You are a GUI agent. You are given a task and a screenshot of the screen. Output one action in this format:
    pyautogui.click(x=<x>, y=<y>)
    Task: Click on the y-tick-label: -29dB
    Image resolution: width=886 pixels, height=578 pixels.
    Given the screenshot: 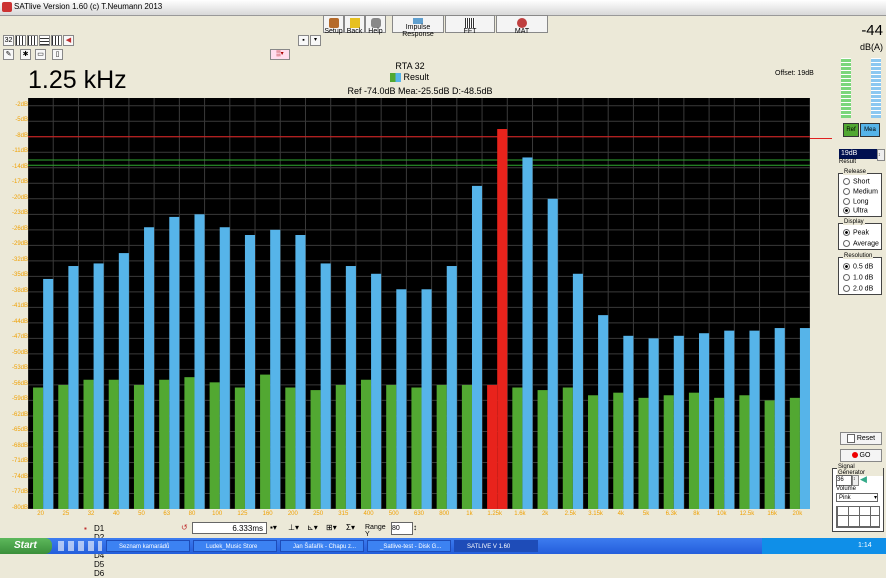 What is the action you would take?
    pyautogui.click(x=19, y=244)
    